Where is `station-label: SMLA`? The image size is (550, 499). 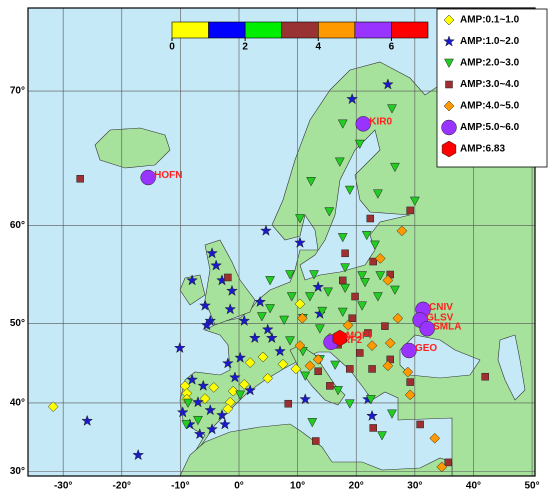 station-label: SMLA is located at coordinates (447, 326).